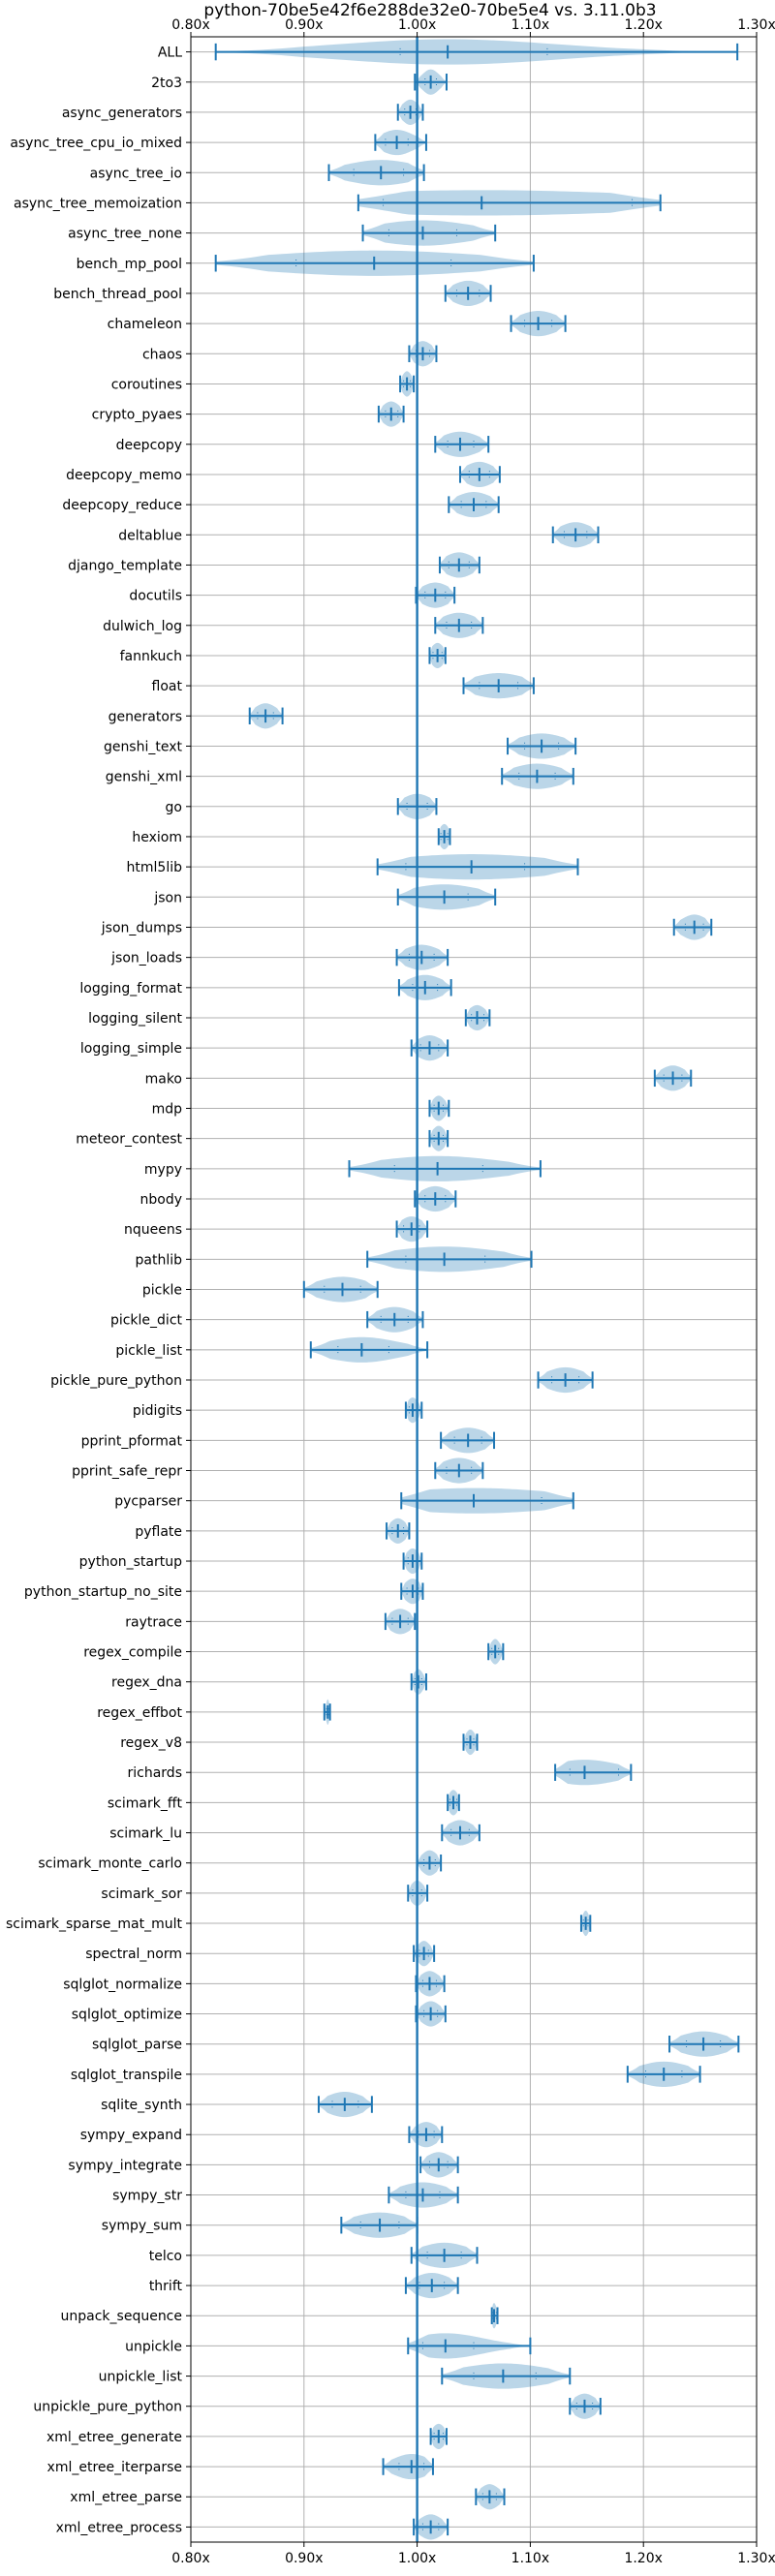 The width and height of the screenshot is (775, 2576). What do you see at coordinates (117, 294) in the screenshot?
I see `category-label: bench_thread_pool` at bounding box center [117, 294].